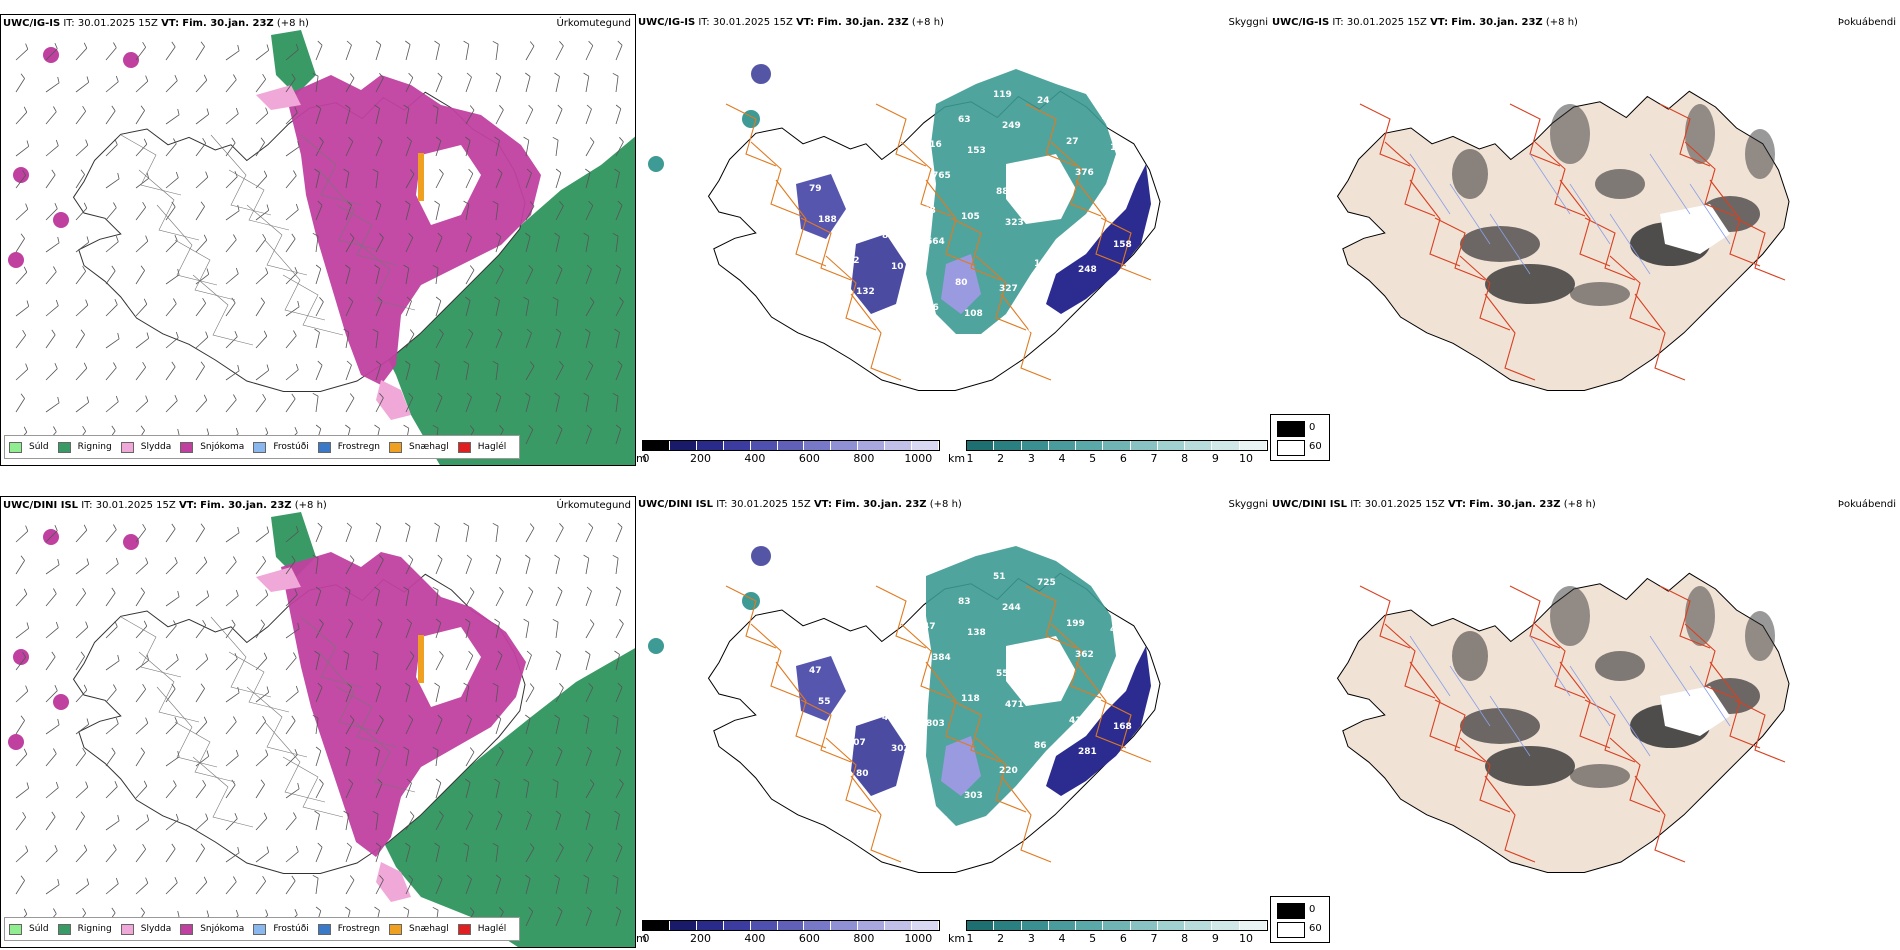  I want to click on cloud-base-label: 362, so click(1084, 655).